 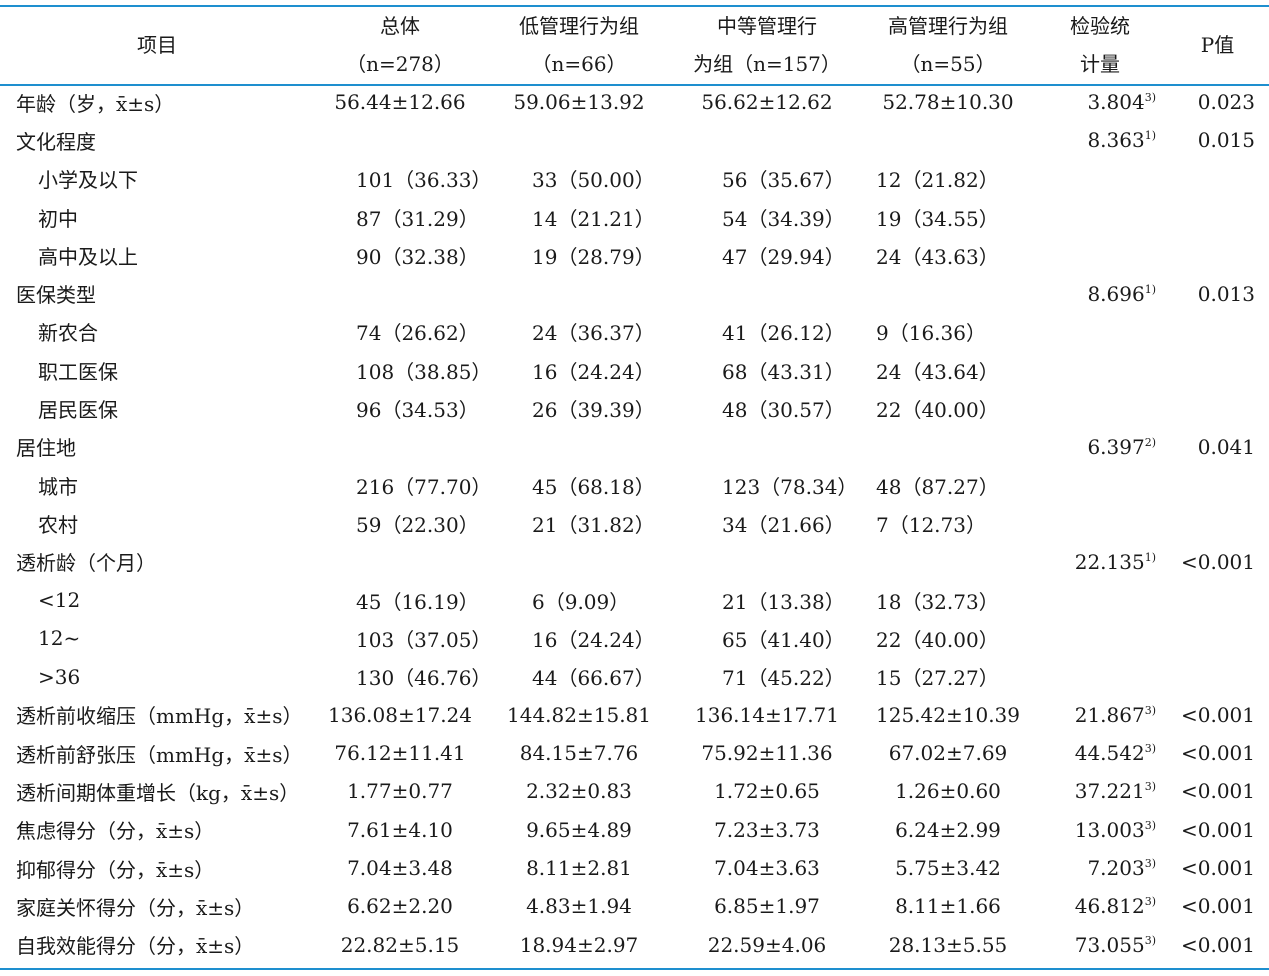 I want to click on cell-mid: 34（21.66）, so click(x=783, y=524).